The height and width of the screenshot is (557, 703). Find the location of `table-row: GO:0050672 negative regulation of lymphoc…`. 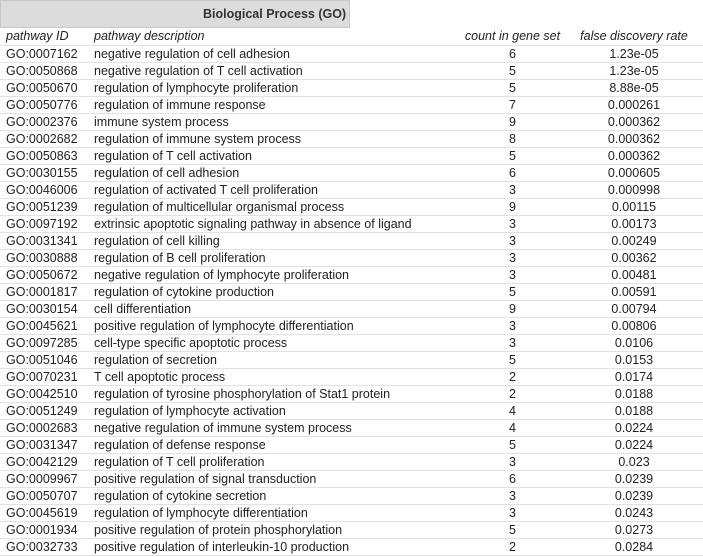

table-row: GO:0050672 negative regulation of lymphoc… is located at coordinates (351, 275).